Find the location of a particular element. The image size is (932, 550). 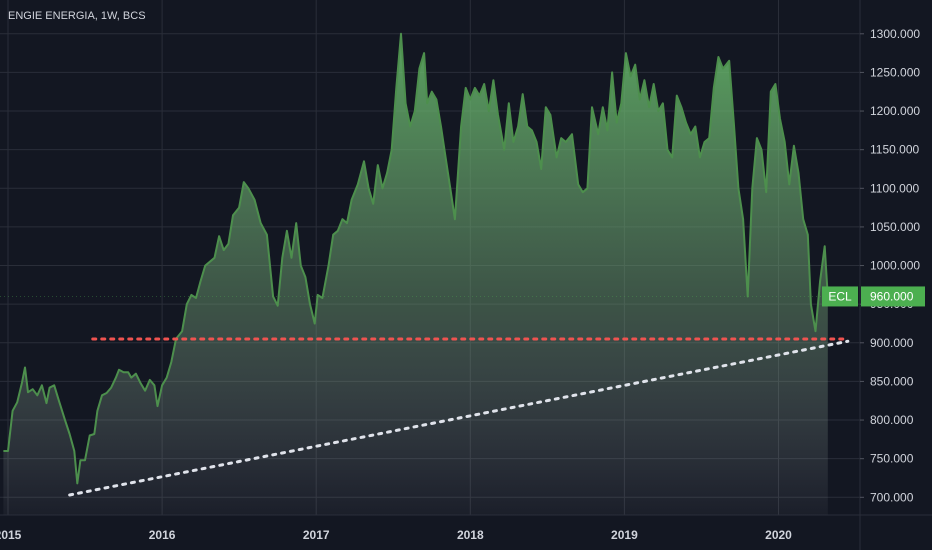

price-tick-label: 800.000 is located at coordinates (892, 420).